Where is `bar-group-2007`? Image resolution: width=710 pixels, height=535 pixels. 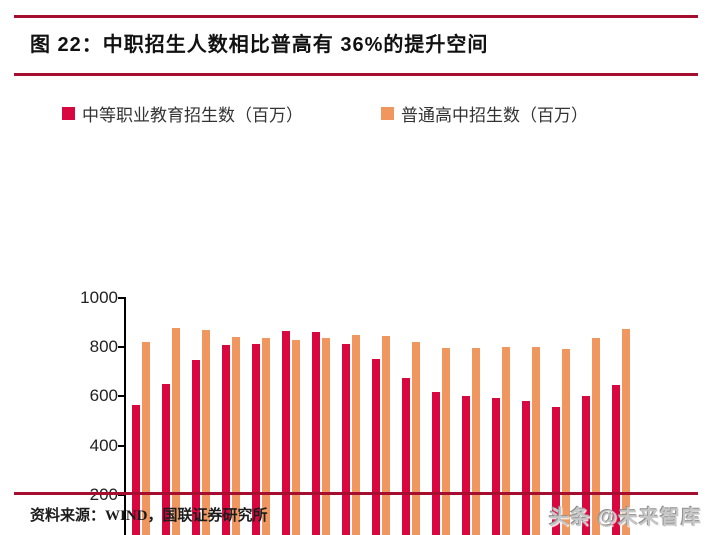
bar-group-2007 is located at coordinates (231, 416).